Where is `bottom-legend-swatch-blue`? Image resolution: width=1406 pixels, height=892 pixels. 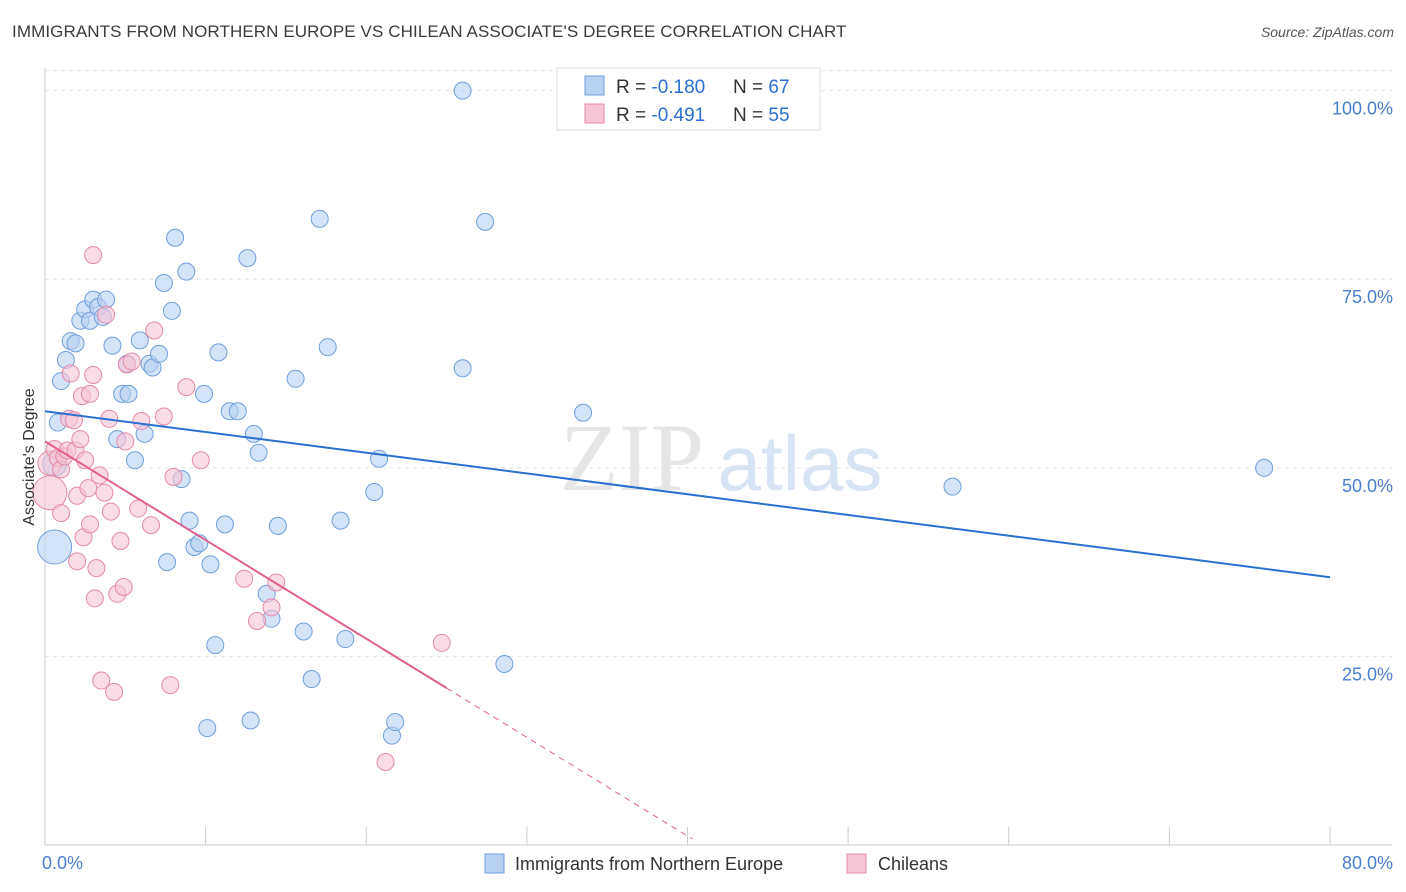 bottom-legend-swatch-blue is located at coordinates (494, 863).